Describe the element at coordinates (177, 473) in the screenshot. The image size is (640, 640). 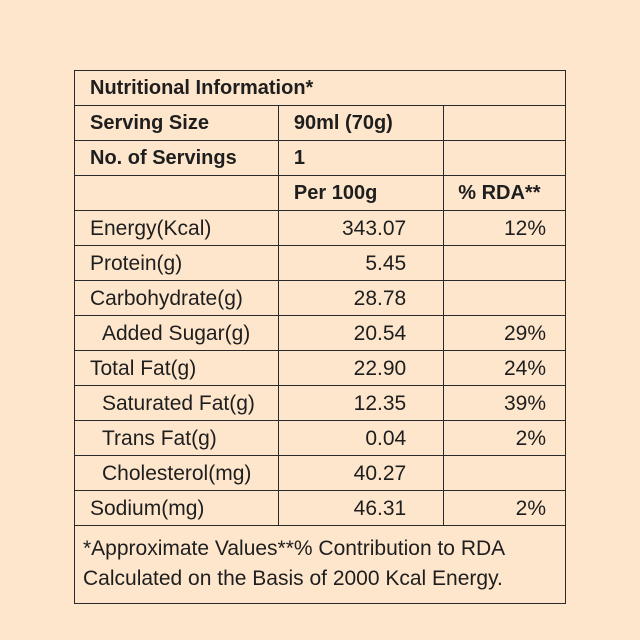
I see `nutrient-name: Cholesterol(mg)` at that location.